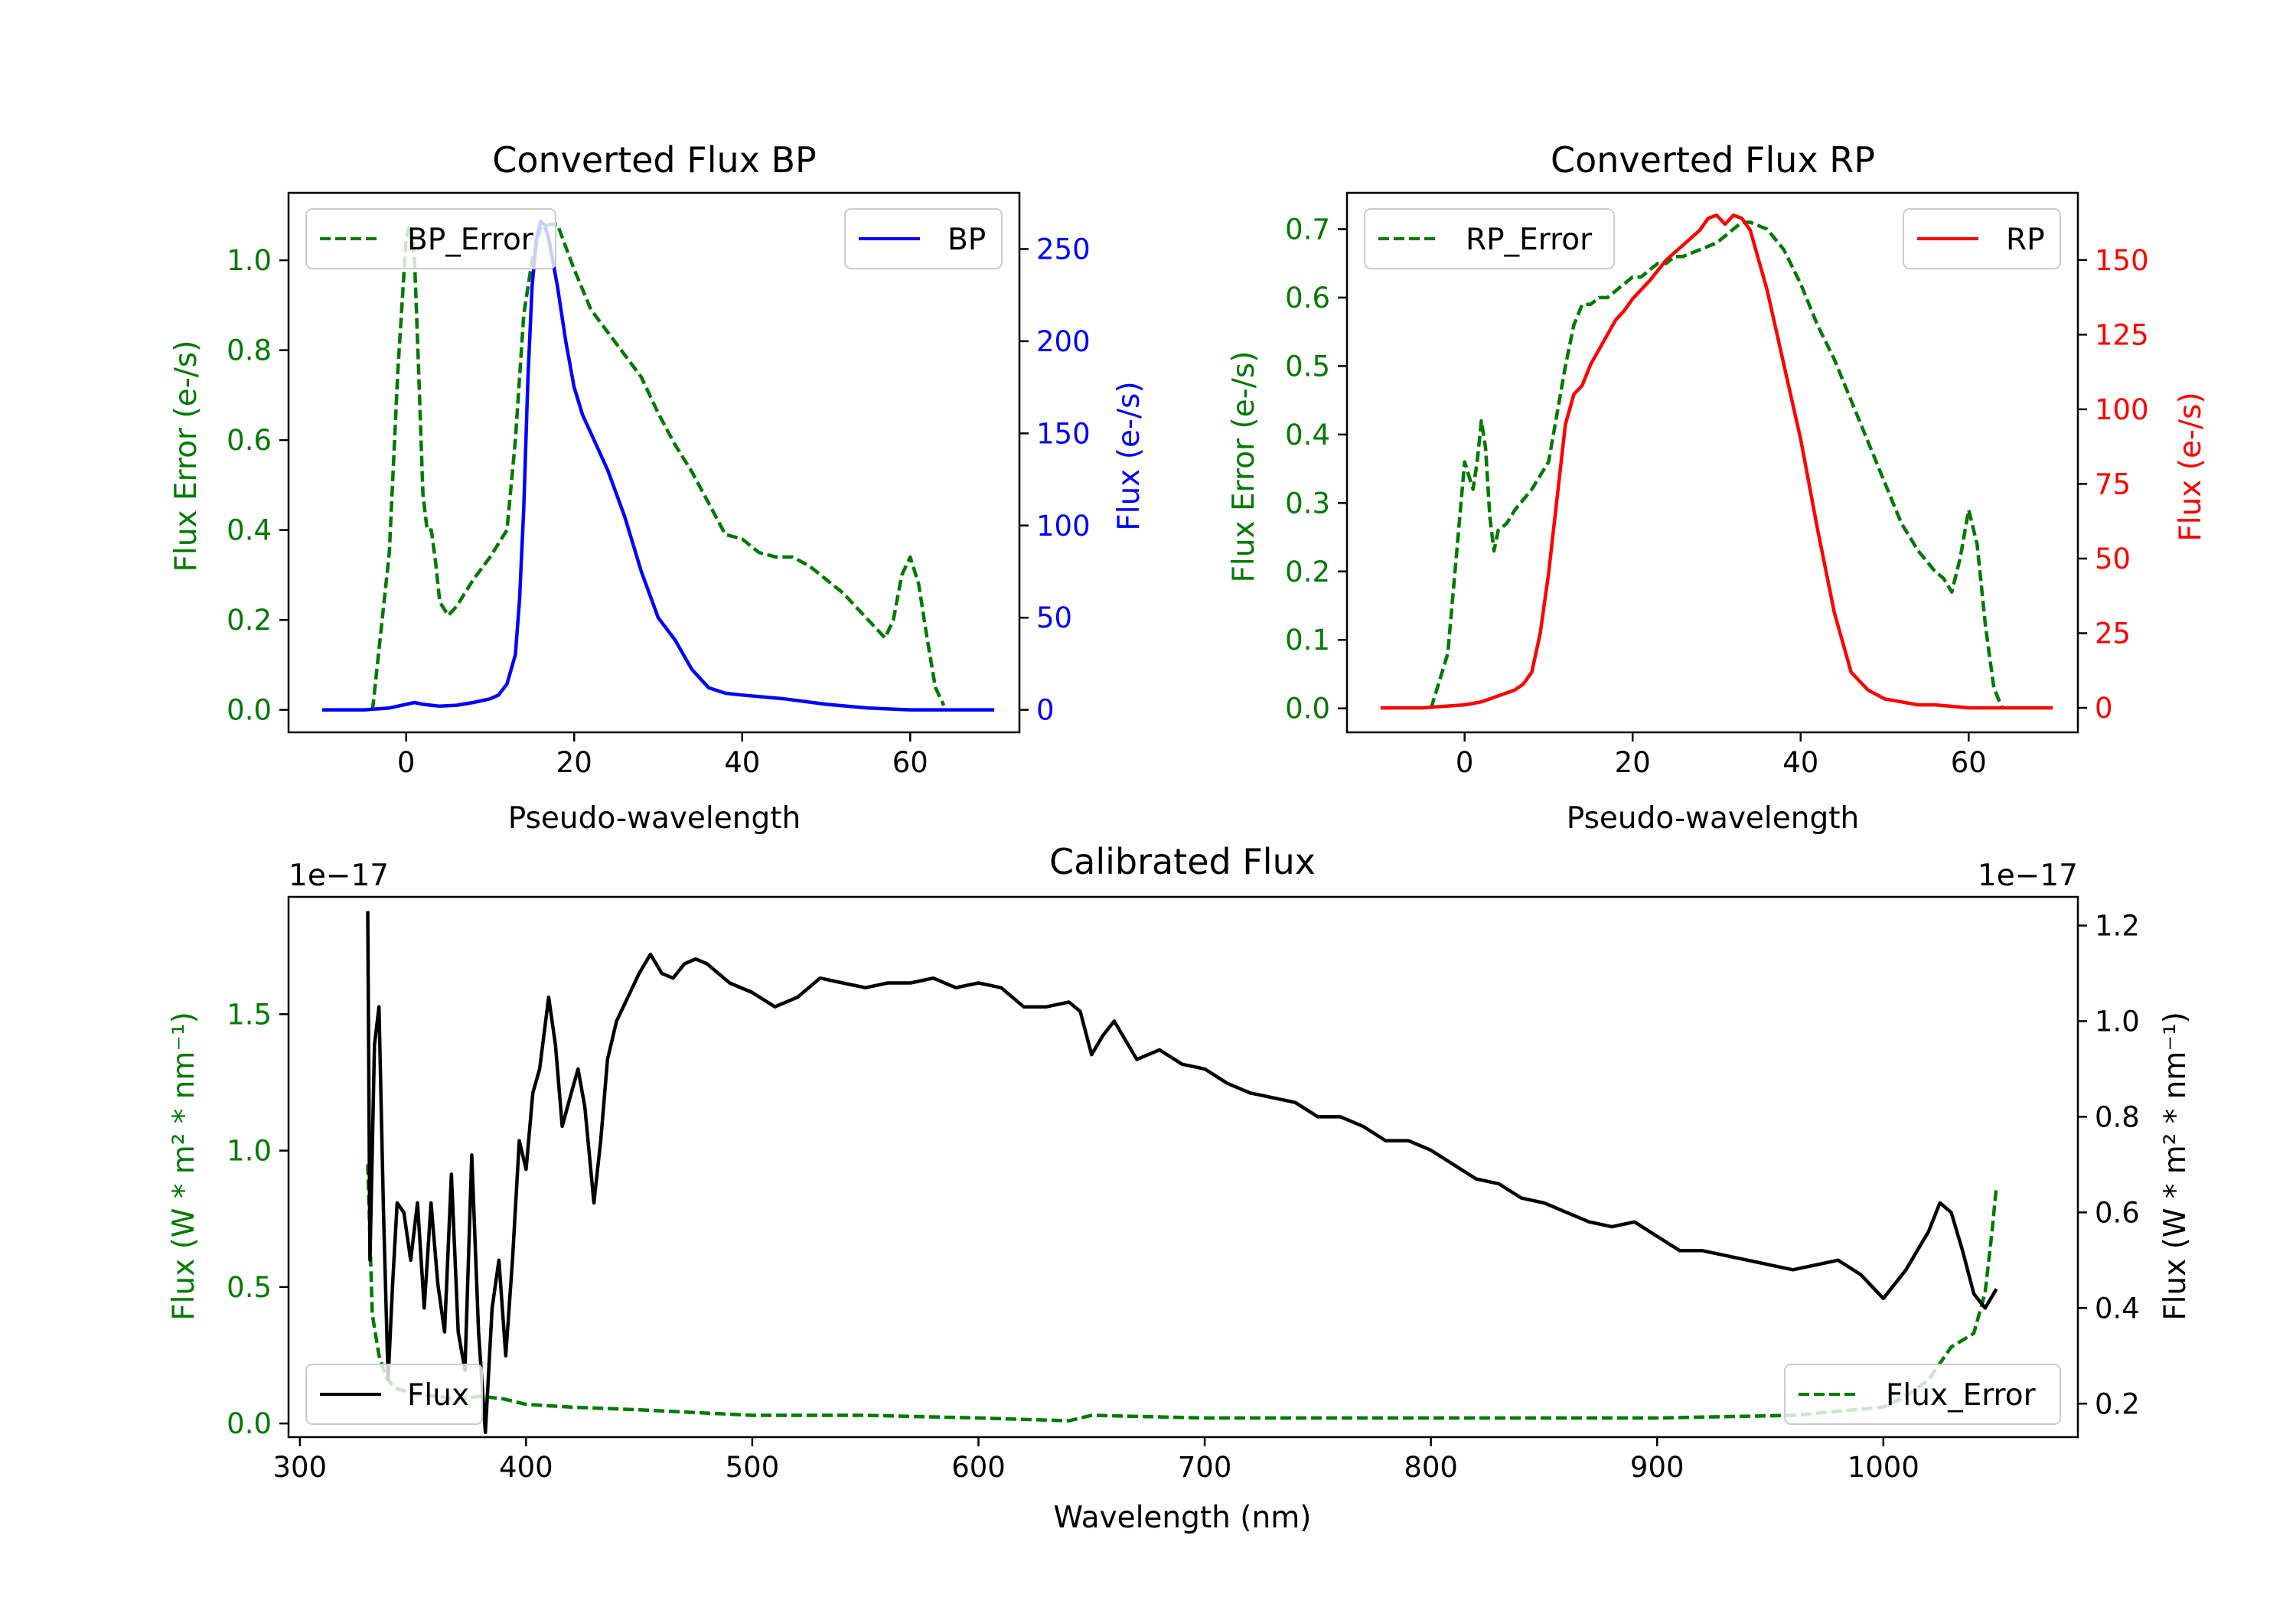  What do you see at coordinates (1307, 504) in the screenshot?
I see `rp-left-y-tick-label: 0.3` at bounding box center [1307, 504].